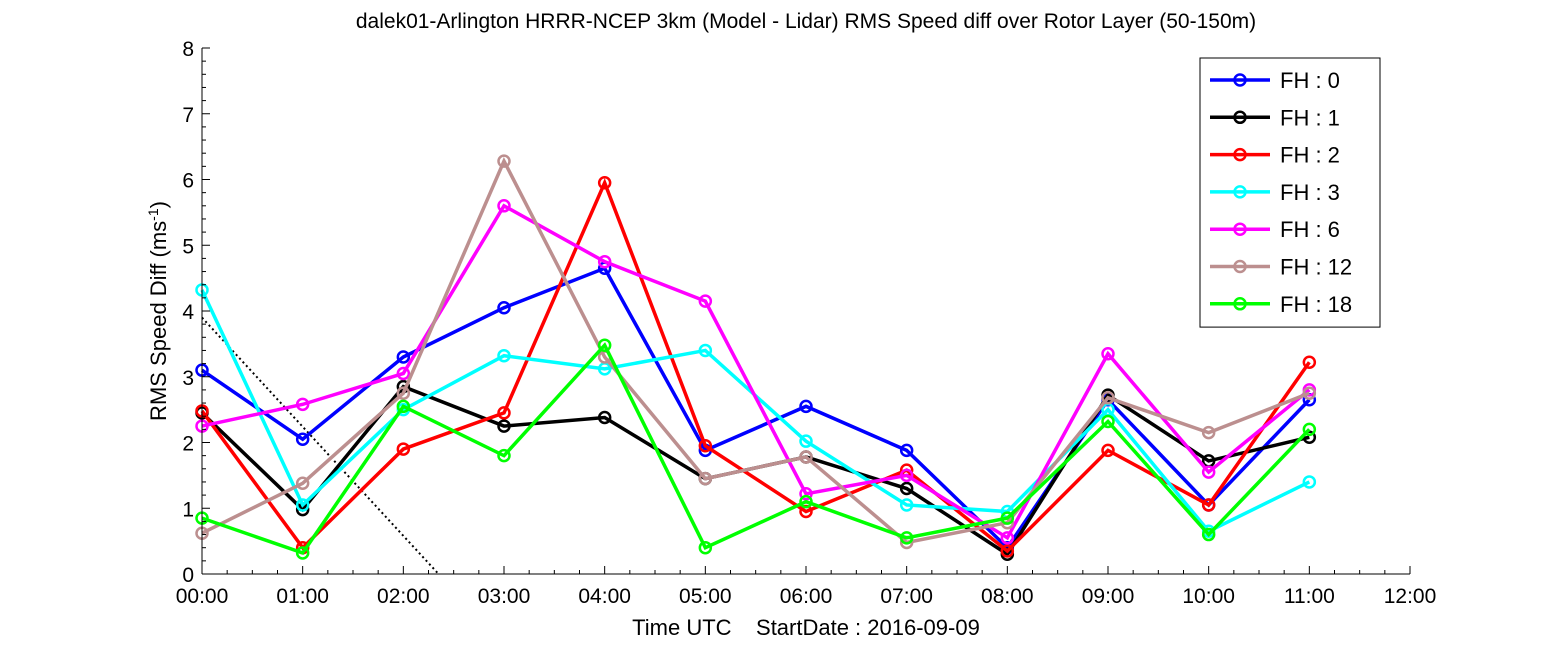 This screenshot has width=1559, height=656. Describe the element at coordinates (1275, 117) in the screenshot. I see `legend-item-1: FH : 1` at that location.